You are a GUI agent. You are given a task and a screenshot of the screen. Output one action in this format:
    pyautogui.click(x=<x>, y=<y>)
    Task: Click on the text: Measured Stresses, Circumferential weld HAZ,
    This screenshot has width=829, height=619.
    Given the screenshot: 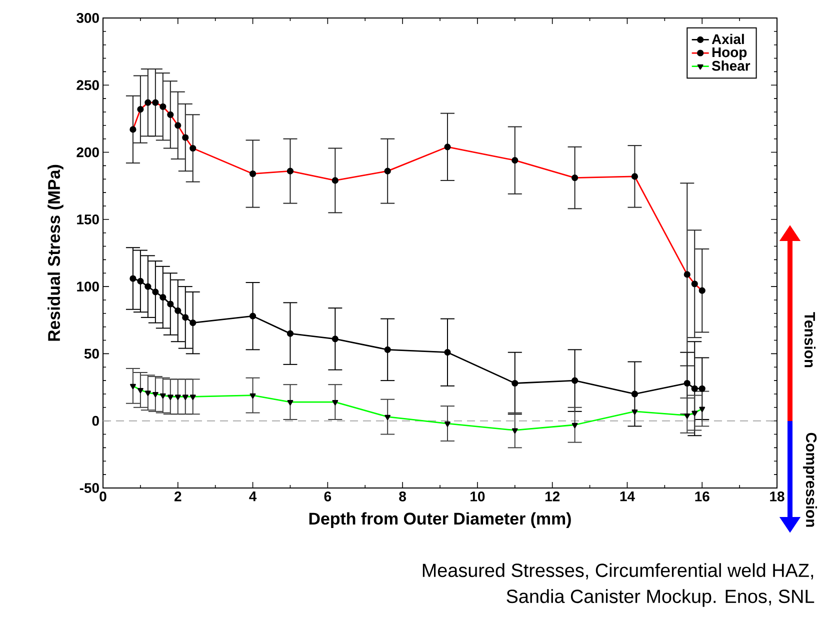 What is the action you would take?
    pyautogui.click(x=618, y=571)
    